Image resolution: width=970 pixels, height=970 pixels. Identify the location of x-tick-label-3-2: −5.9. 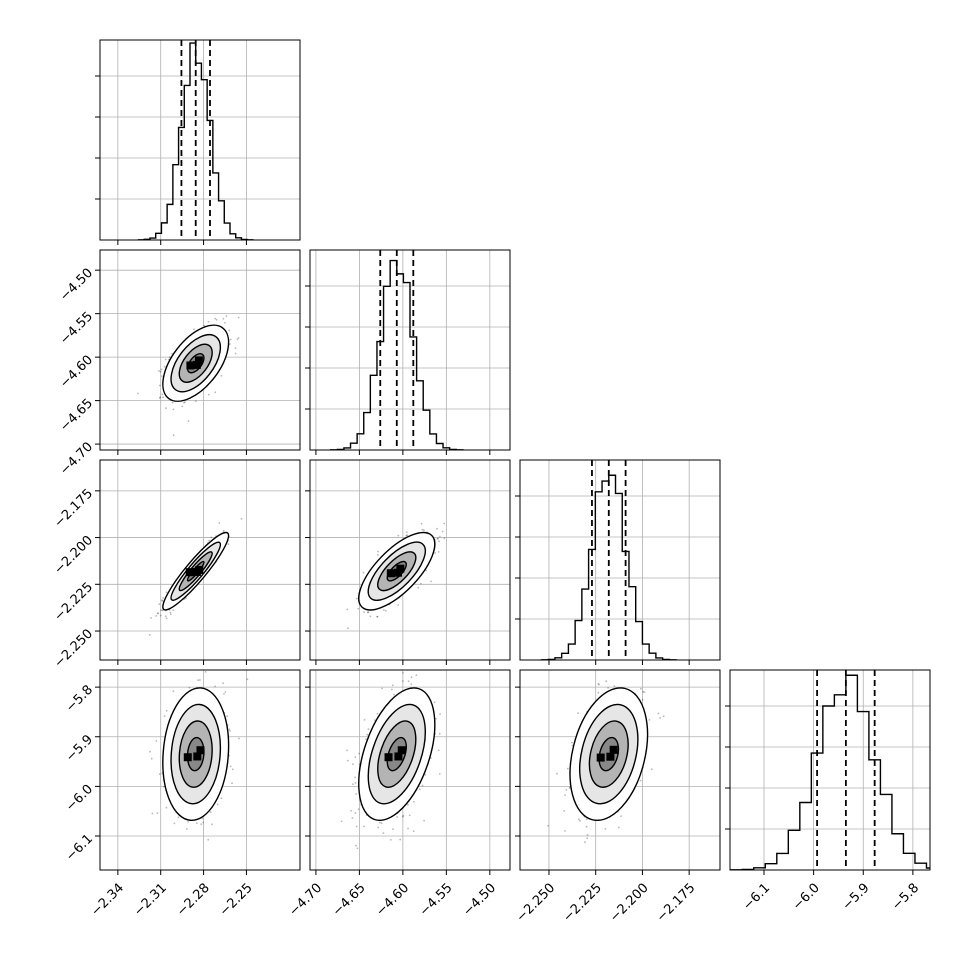
(856, 897).